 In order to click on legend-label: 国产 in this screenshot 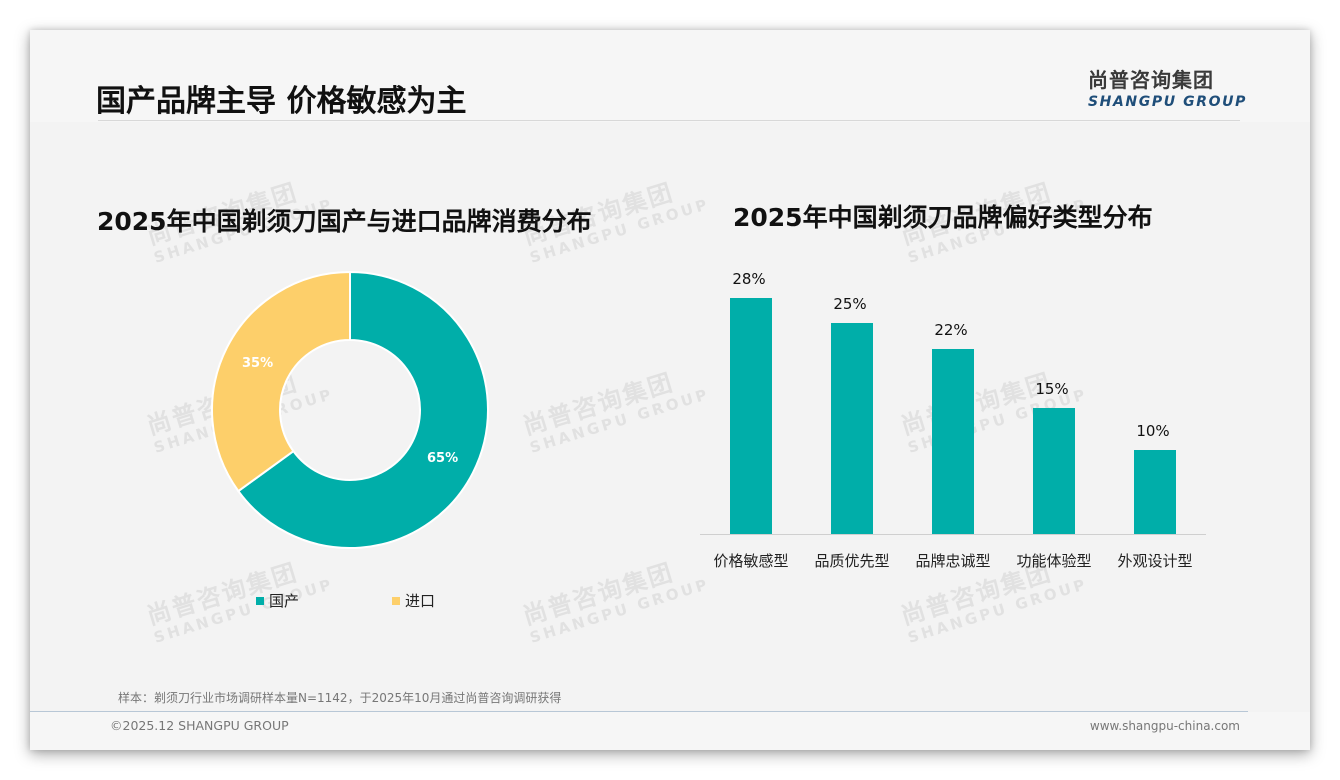, I will do `click(284, 601)`.